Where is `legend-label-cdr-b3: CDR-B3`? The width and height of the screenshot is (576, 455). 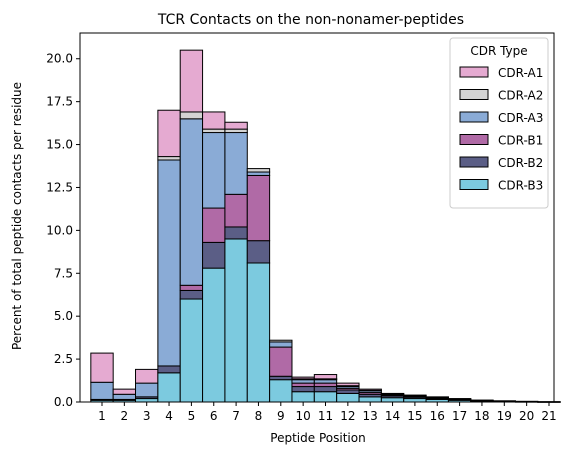
legend-label-cdr-b3: CDR-B3 is located at coordinates (520, 186).